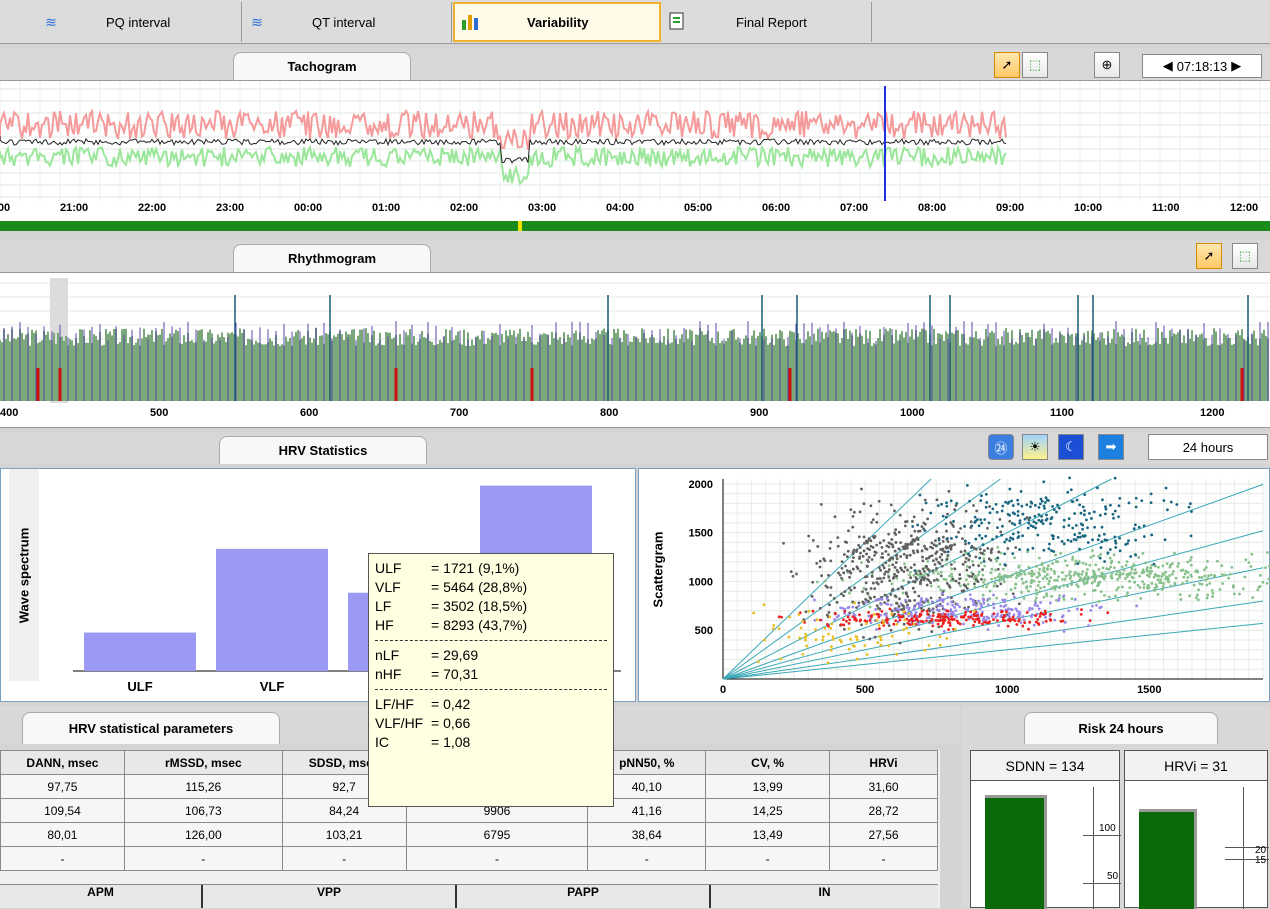  What do you see at coordinates (479, 605) in the screenshot?
I see `tooltip-value: = 3502 (18,5%)` at bounding box center [479, 605].